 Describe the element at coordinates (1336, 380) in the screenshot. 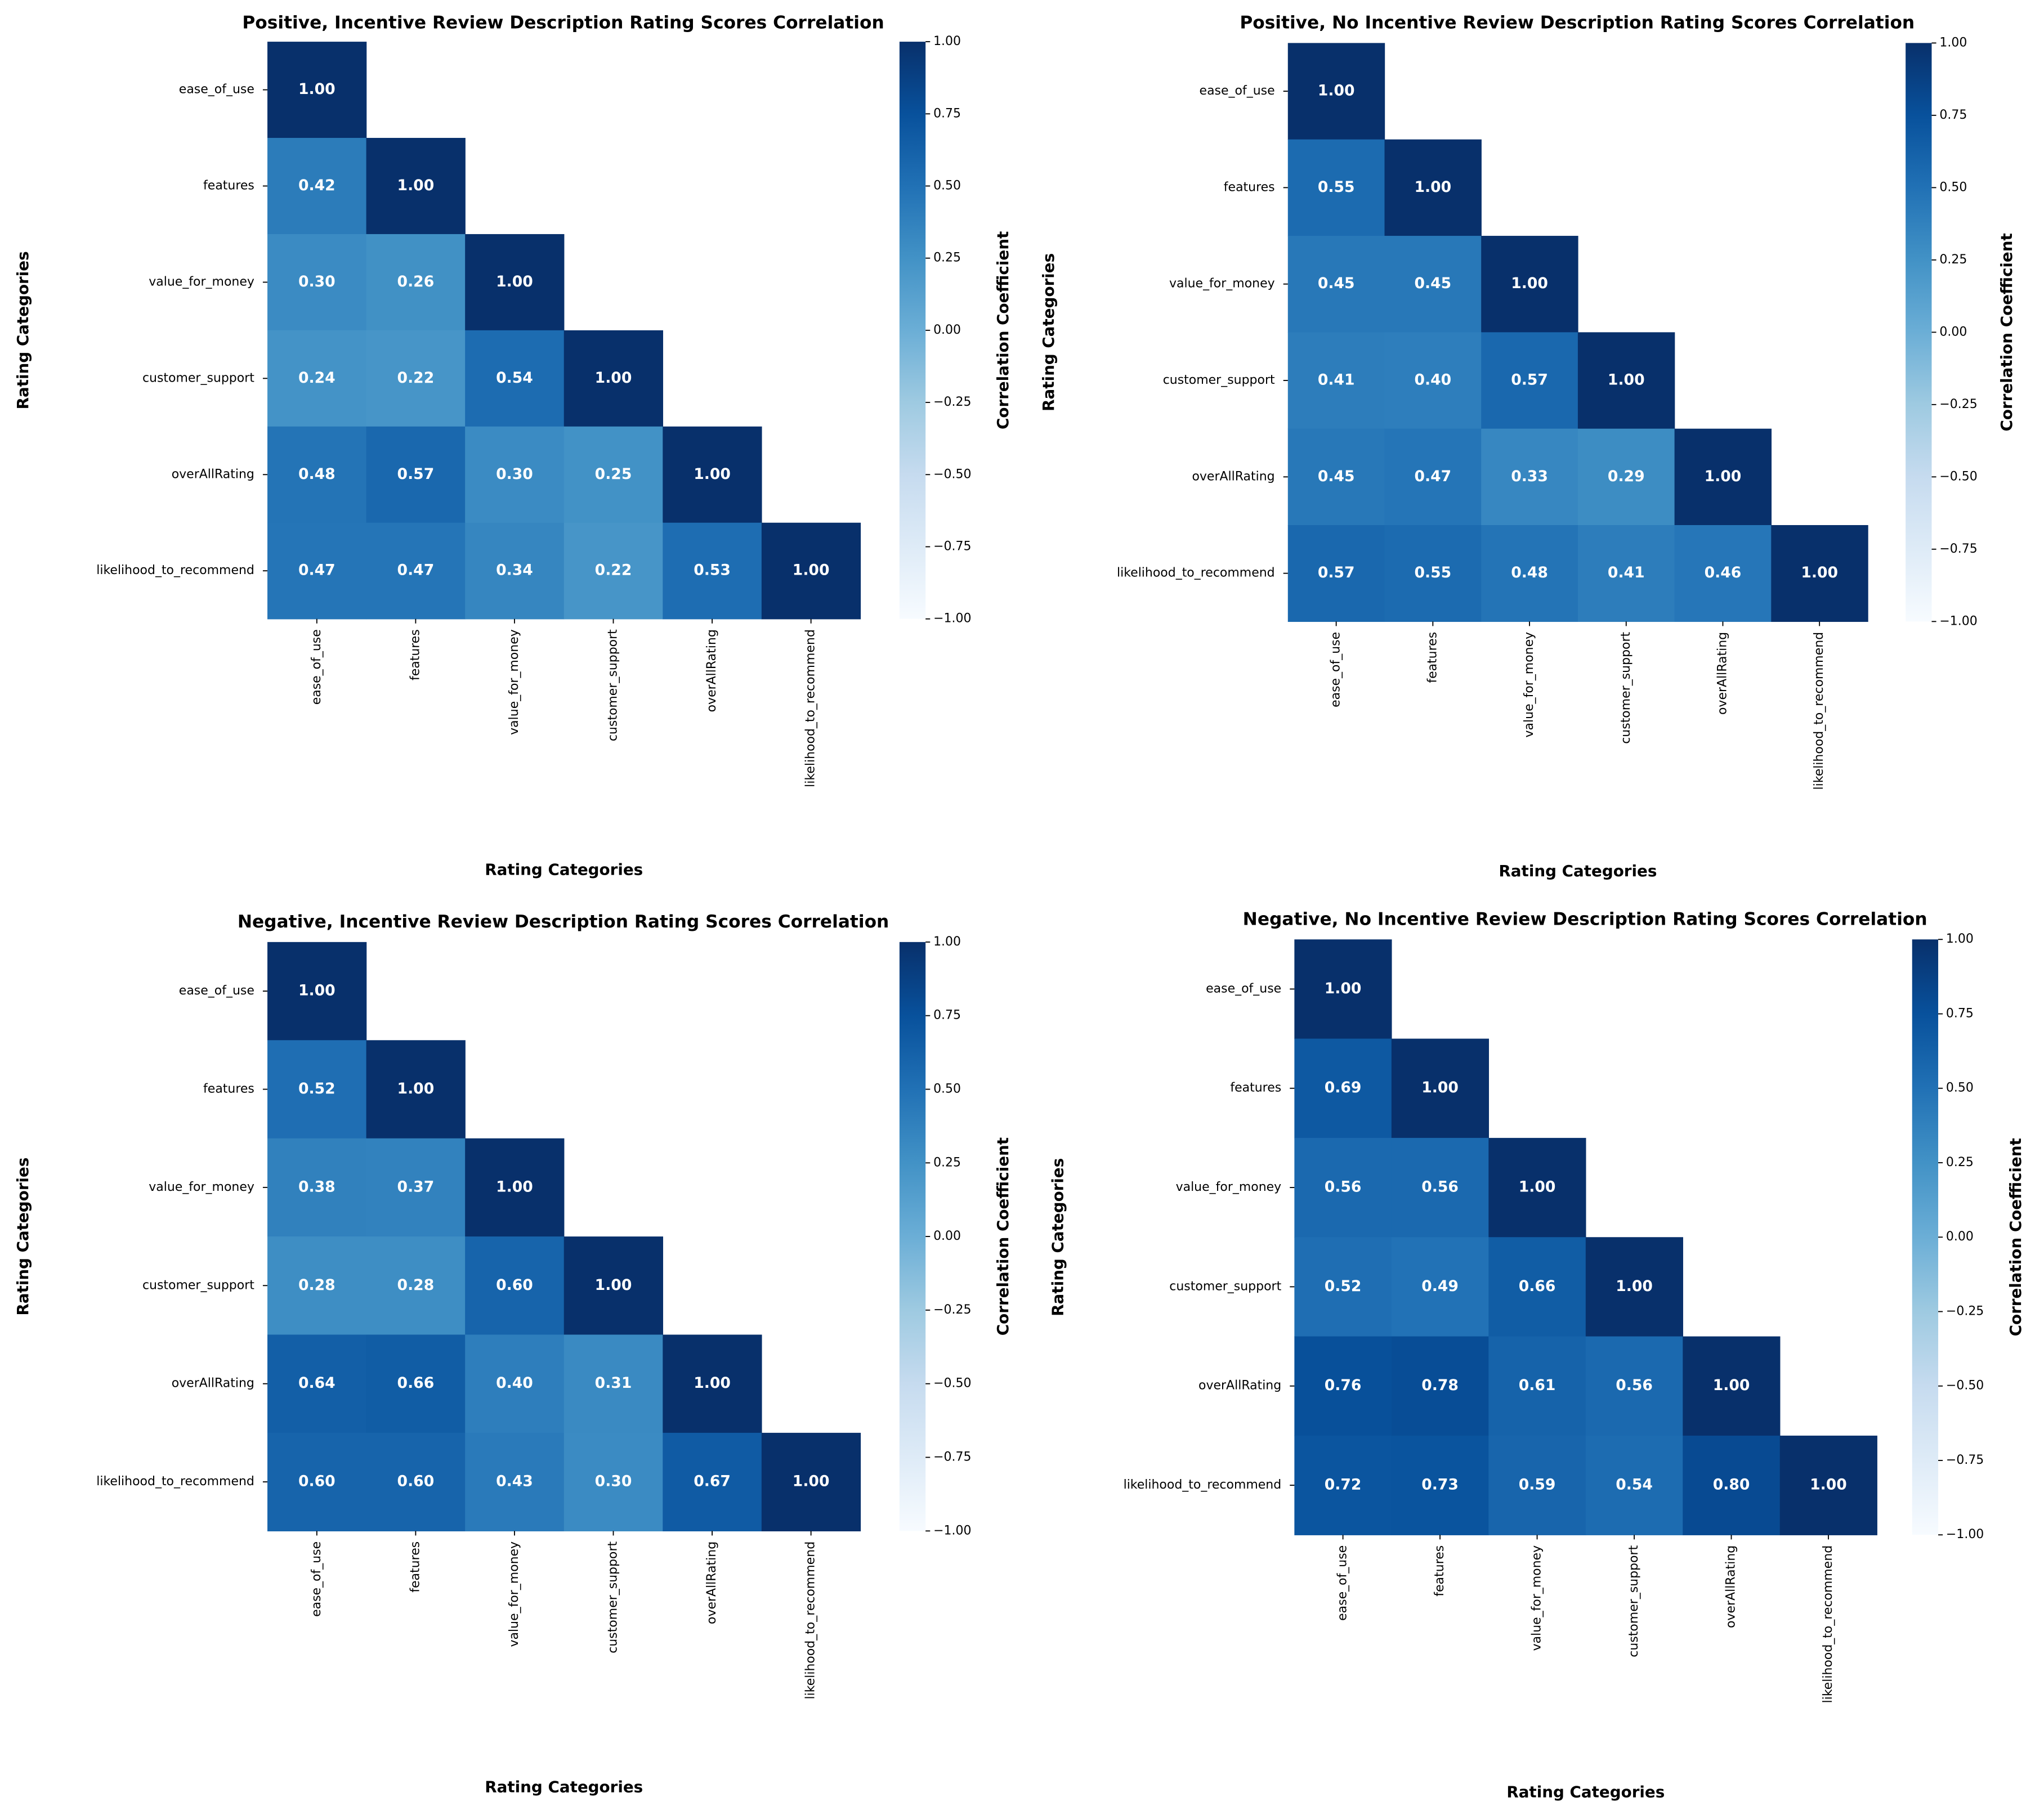

I see `cell-label: 0.41` at that location.